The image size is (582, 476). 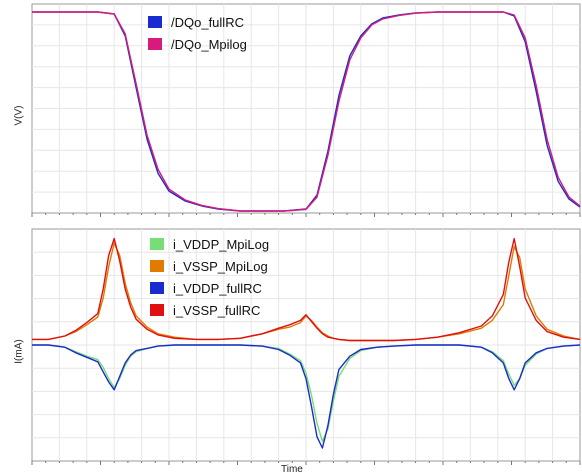 I want to click on x-axis-label: Time, so click(x=292, y=469).